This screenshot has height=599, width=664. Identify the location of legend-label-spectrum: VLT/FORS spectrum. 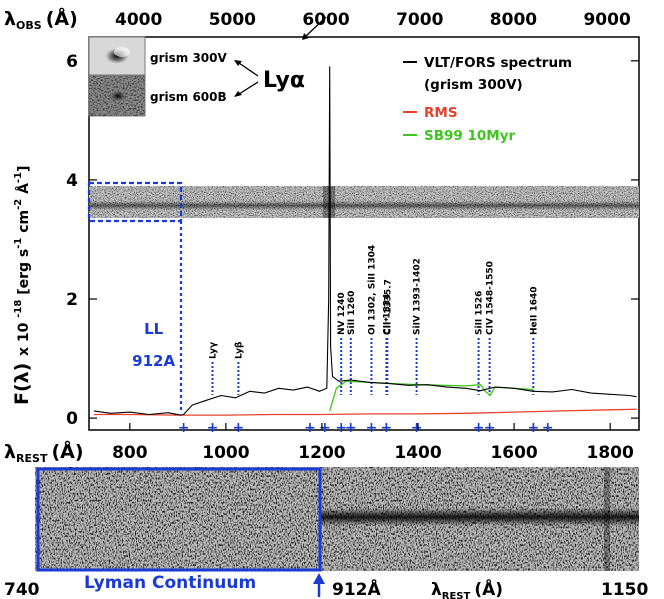
(498, 63).